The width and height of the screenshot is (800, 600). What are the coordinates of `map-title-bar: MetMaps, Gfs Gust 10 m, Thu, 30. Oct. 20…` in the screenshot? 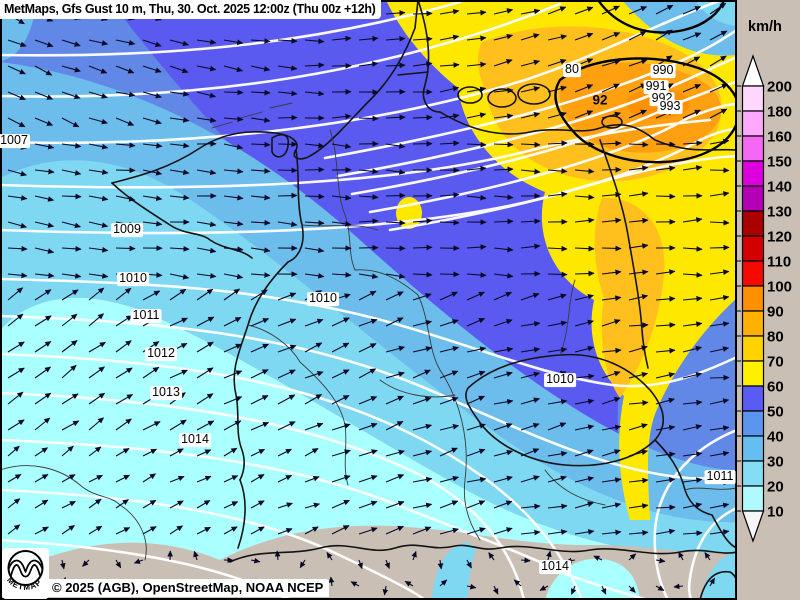 It's located at (190, 9).